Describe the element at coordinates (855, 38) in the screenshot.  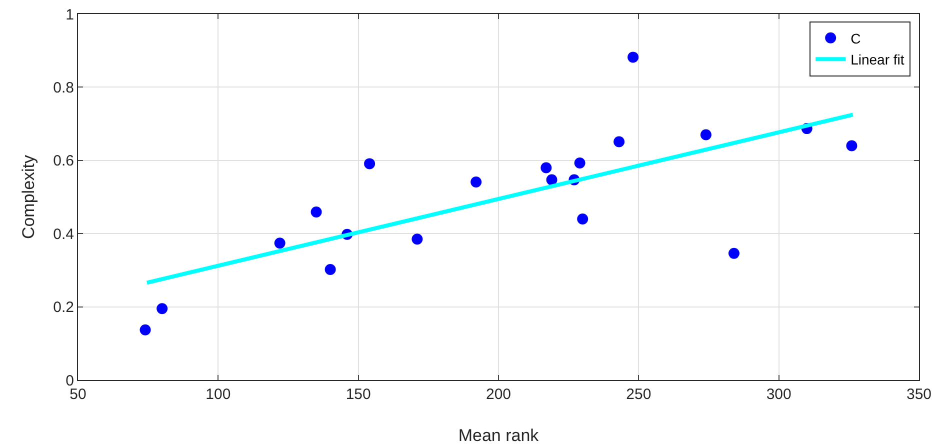
I see `legend-label: C` at that location.